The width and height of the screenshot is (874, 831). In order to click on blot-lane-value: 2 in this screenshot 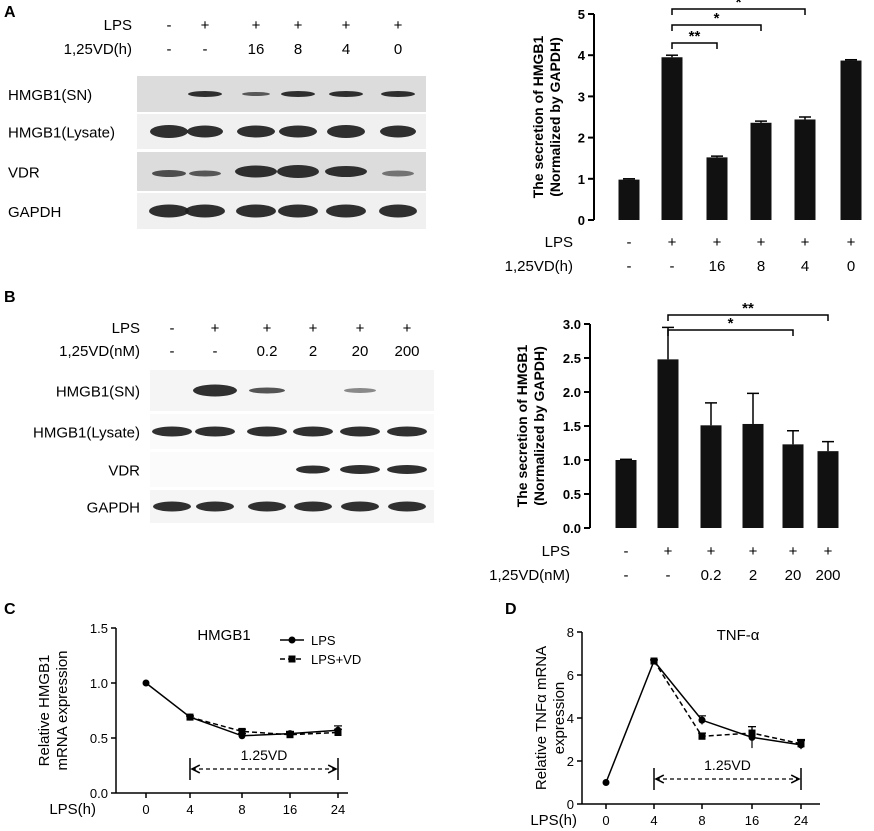, I will do `click(313, 351)`.